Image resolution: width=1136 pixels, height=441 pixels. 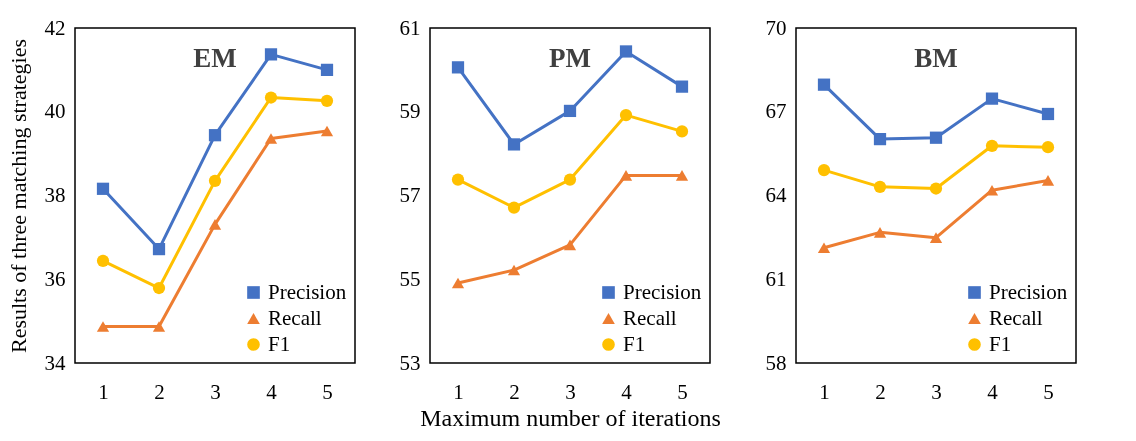 What do you see at coordinates (570, 417) in the screenshot?
I see `x-axis-title: Maximum number of iterations` at bounding box center [570, 417].